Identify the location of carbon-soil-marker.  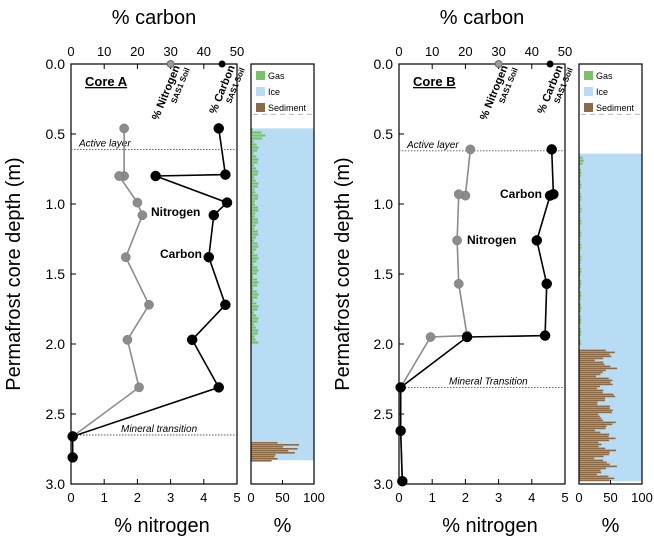
(550, 64).